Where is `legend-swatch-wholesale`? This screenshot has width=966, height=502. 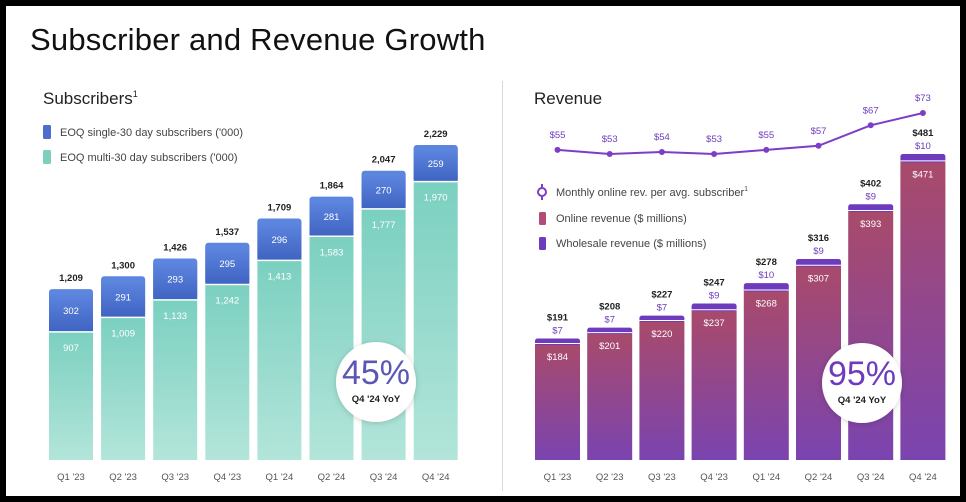 legend-swatch-wholesale is located at coordinates (542, 243).